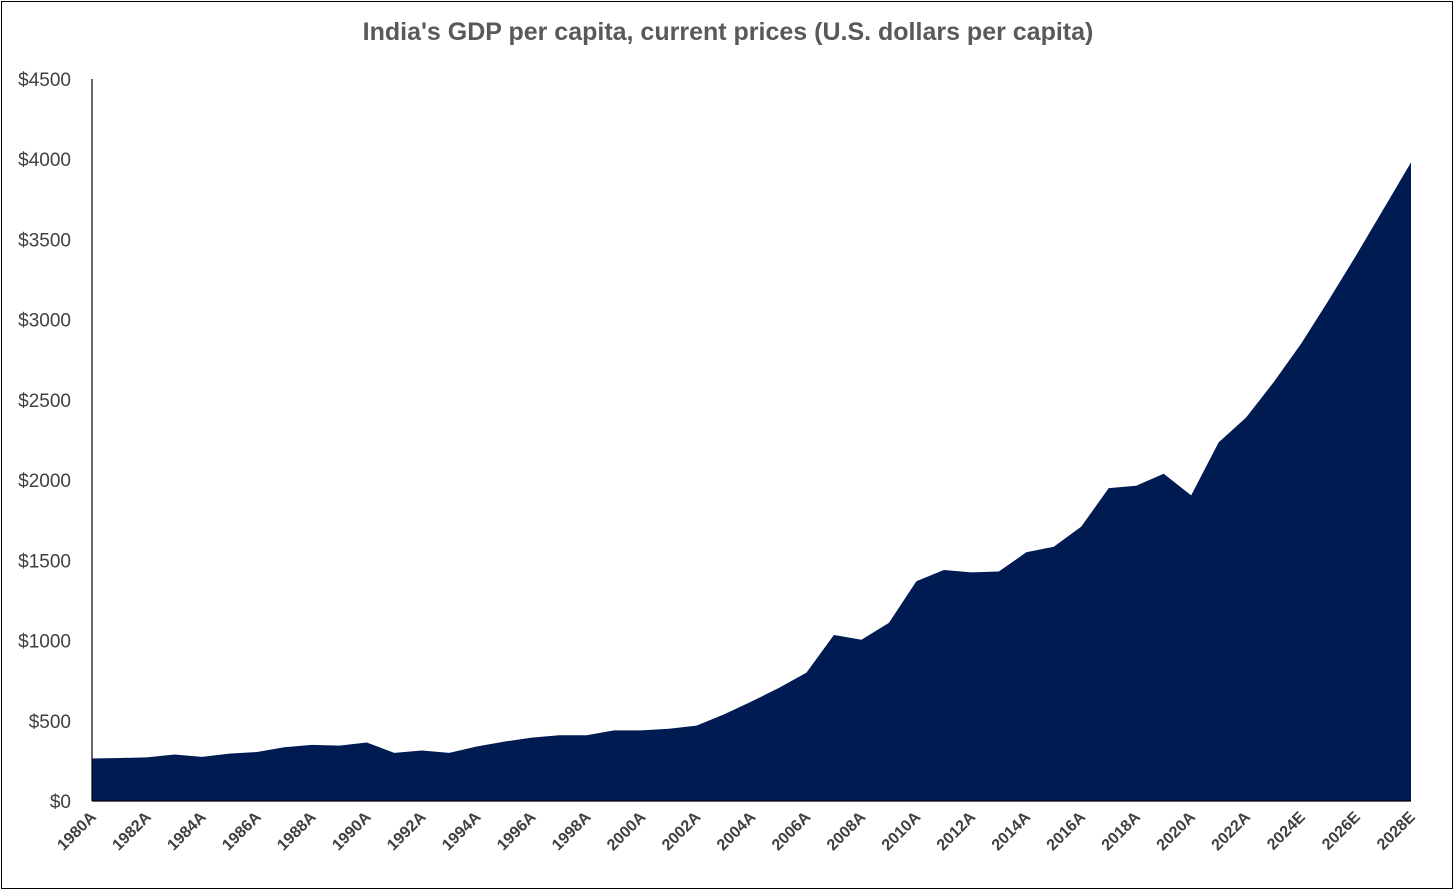 This screenshot has width=1456, height=892. Describe the element at coordinates (682, 831) in the screenshot. I see `x-tick-label: 2002A` at that location.